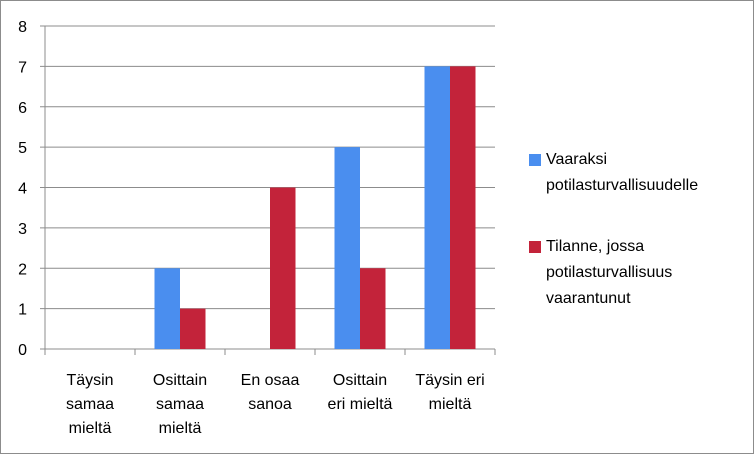 This screenshot has height=454, width=754. Describe the element at coordinates (622, 185) in the screenshot. I see `legend-label-line: potilasturvallisuudelle` at that location.